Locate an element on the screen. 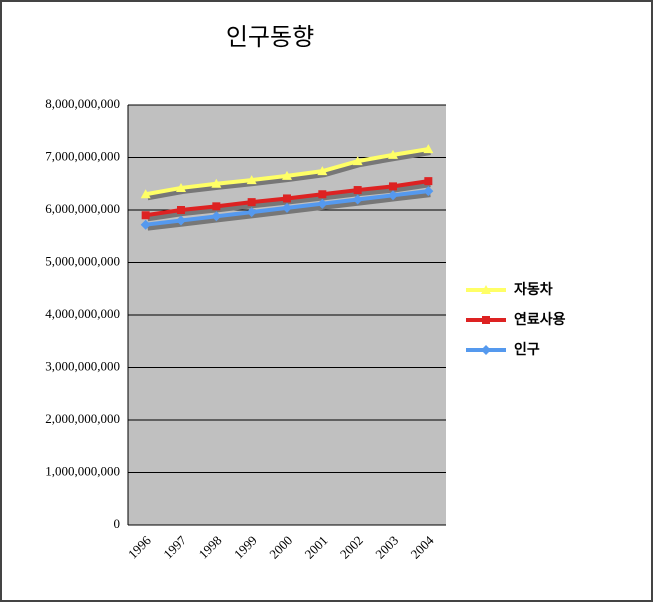 The image size is (653, 602). y-tick-label: 8,000,000,000 is located at coordinates (82, 103).